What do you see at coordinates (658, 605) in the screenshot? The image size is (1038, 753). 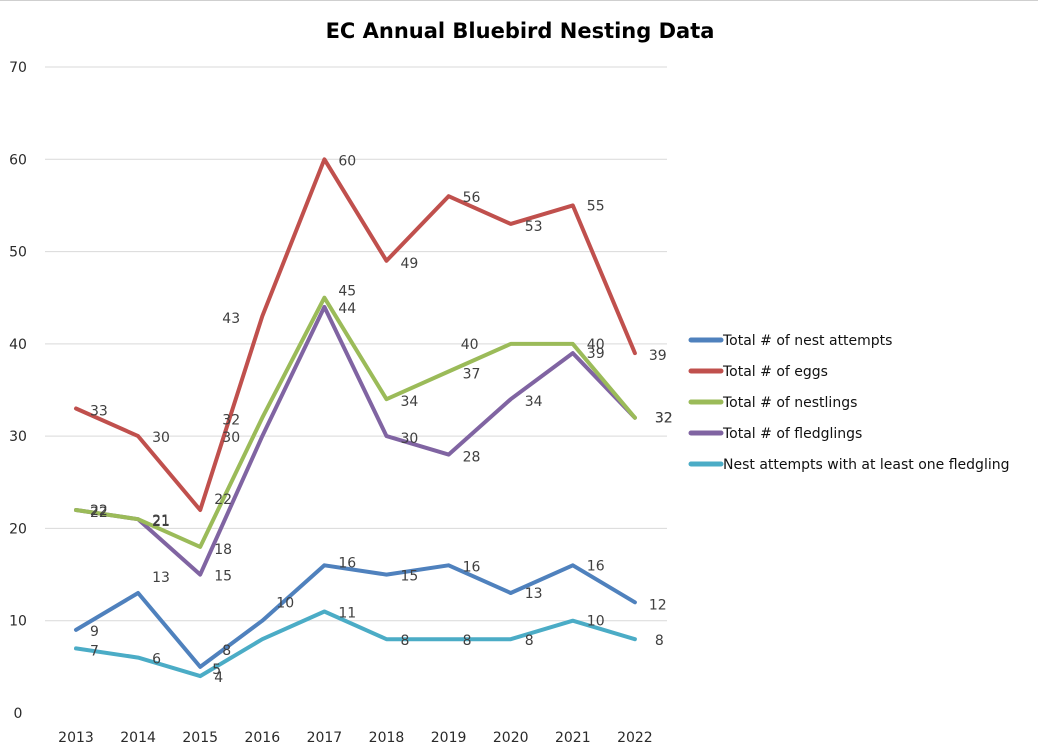 I see `data-label: 12` at bounding box center [658, 605].